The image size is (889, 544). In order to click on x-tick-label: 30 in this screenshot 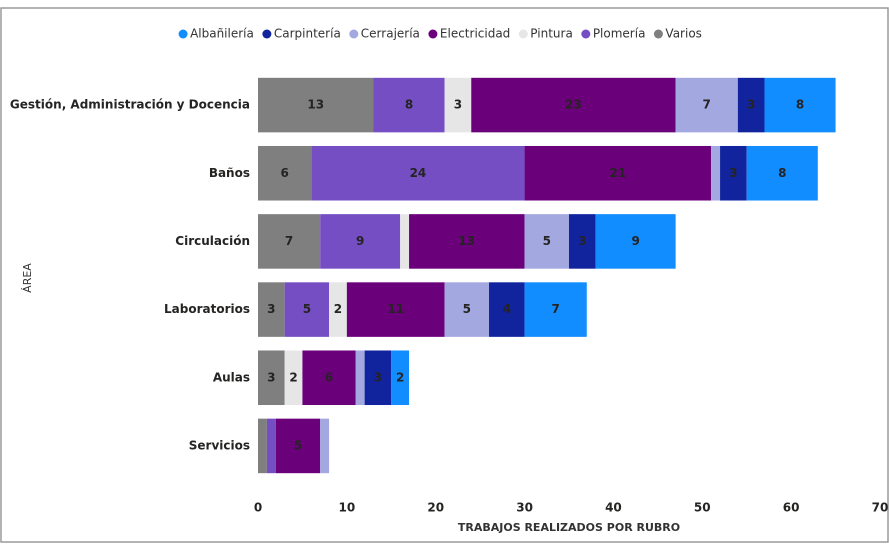, I will do `click(524, 508)`.